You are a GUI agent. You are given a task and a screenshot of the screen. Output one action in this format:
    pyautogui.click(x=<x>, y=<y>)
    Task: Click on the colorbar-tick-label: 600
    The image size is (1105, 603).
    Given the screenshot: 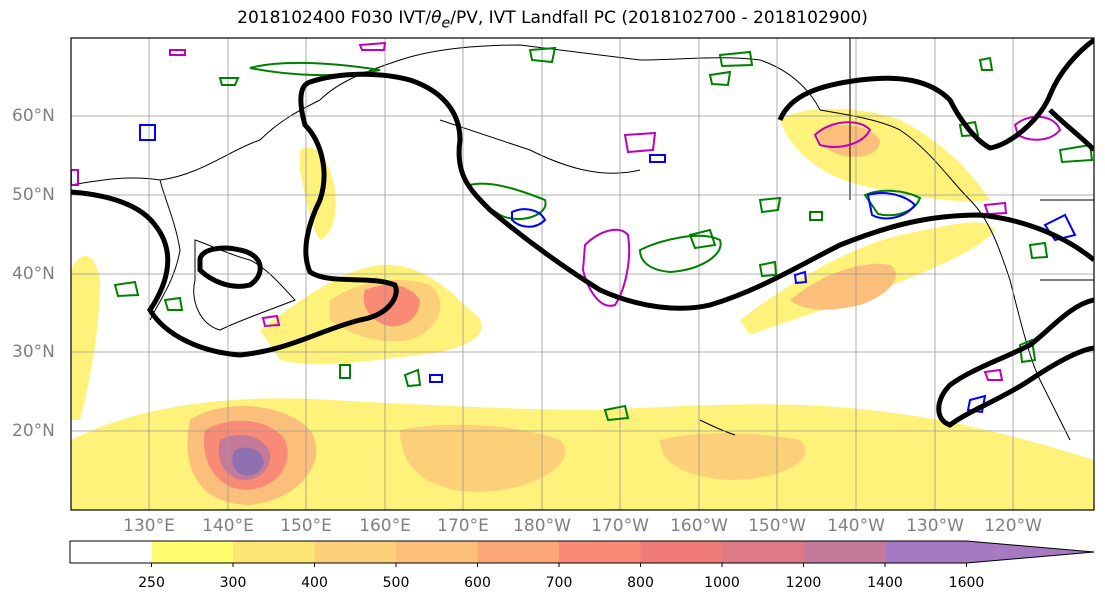 What is the action you would take?
    pyautogui.click(x=477, y=583)
    